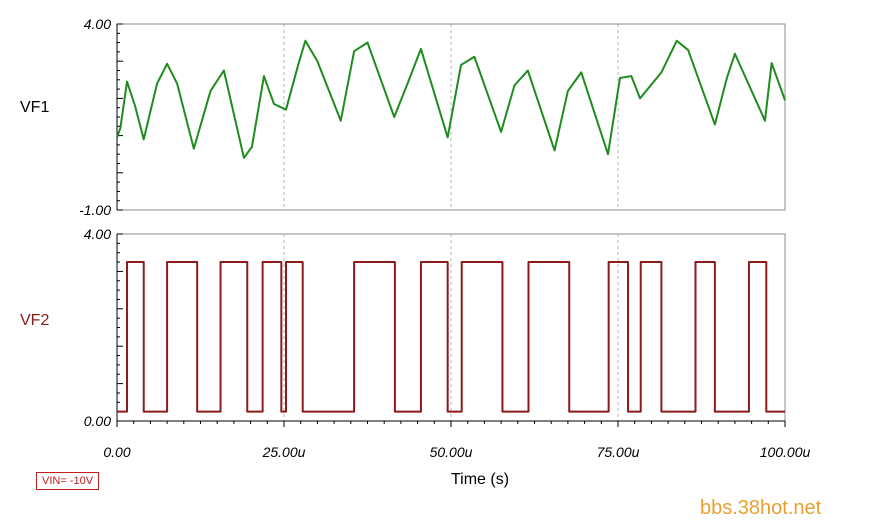 The image size is (881, 523). I want to click on vf2-y-min-label: 0.00, so click(97, 421).